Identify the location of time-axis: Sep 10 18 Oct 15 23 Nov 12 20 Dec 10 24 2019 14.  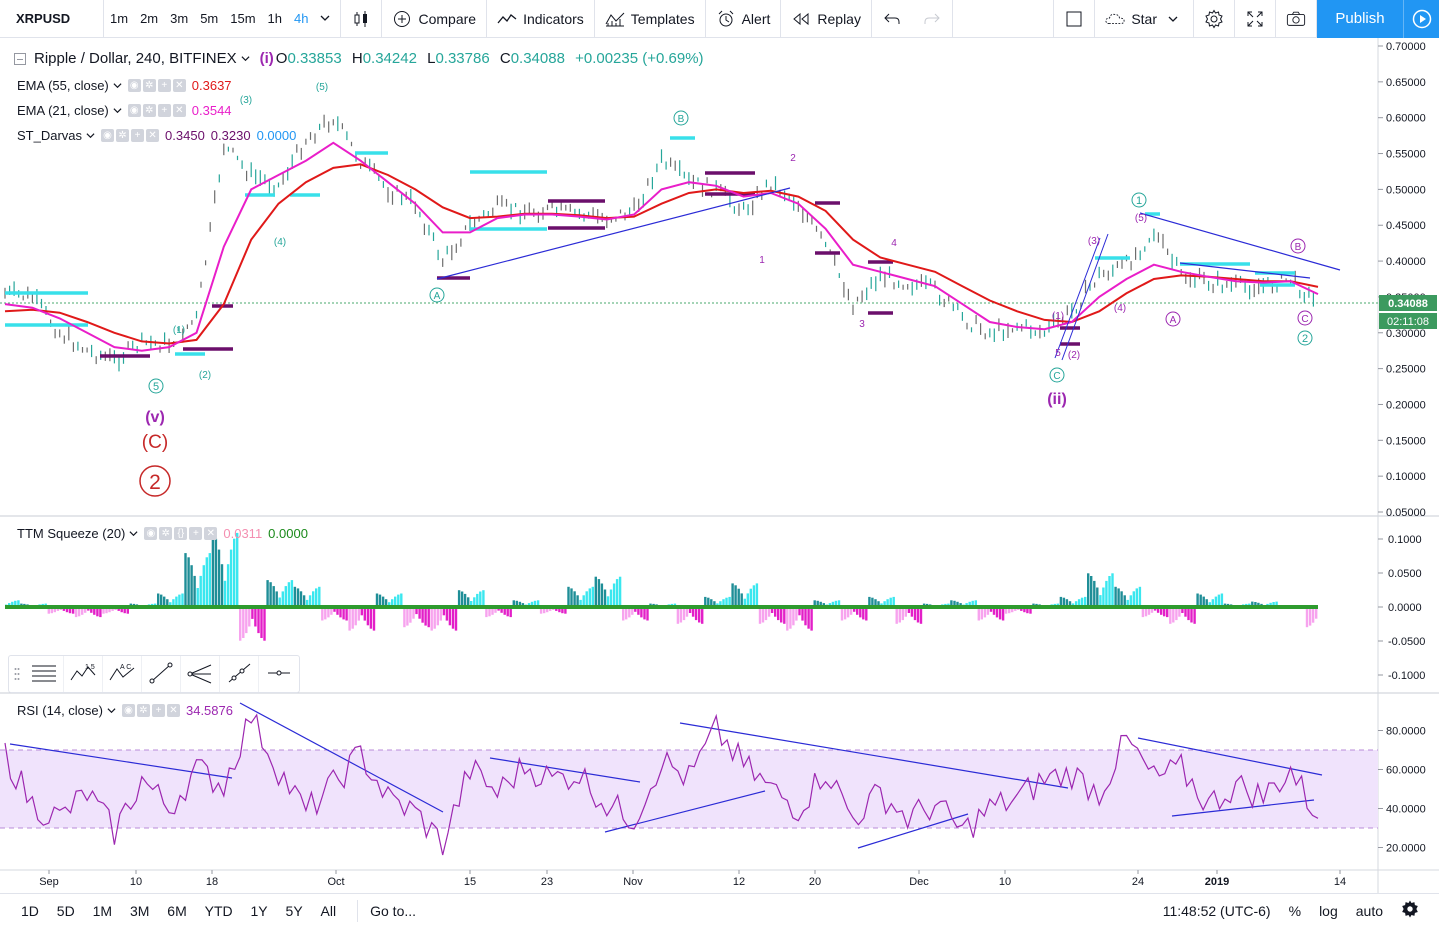
(692, 879).